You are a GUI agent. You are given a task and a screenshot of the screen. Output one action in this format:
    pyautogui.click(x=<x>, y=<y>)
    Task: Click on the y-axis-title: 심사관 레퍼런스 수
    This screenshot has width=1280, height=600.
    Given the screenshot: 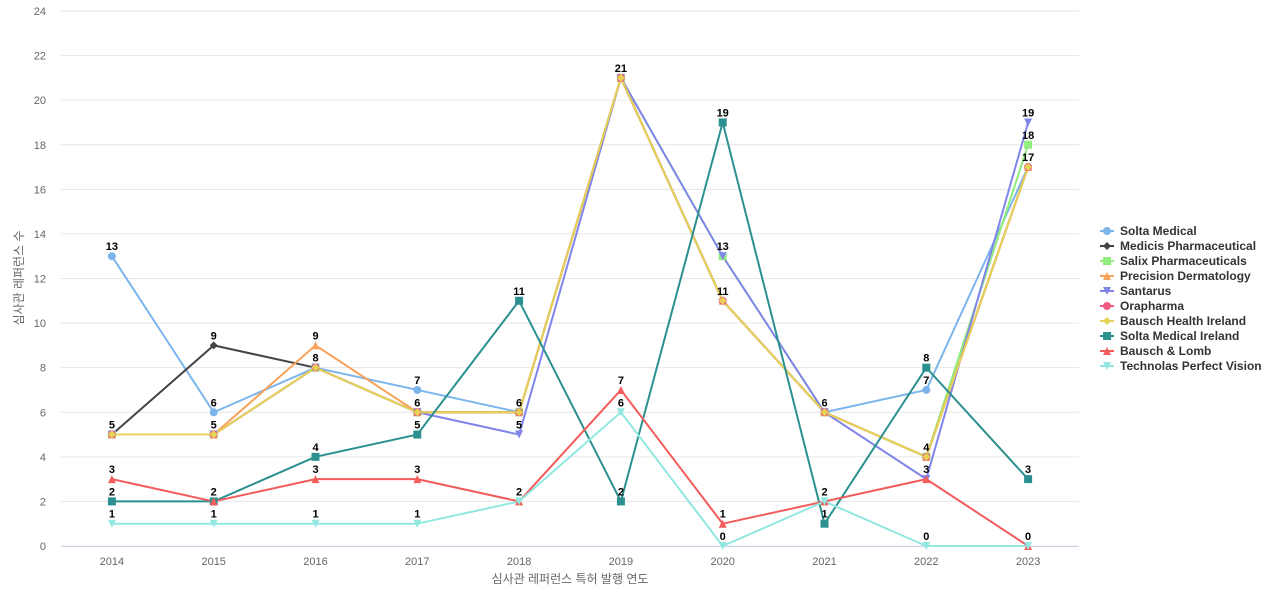 What is the action you would take?
    pyautogui.click(x=19, y=278)
    